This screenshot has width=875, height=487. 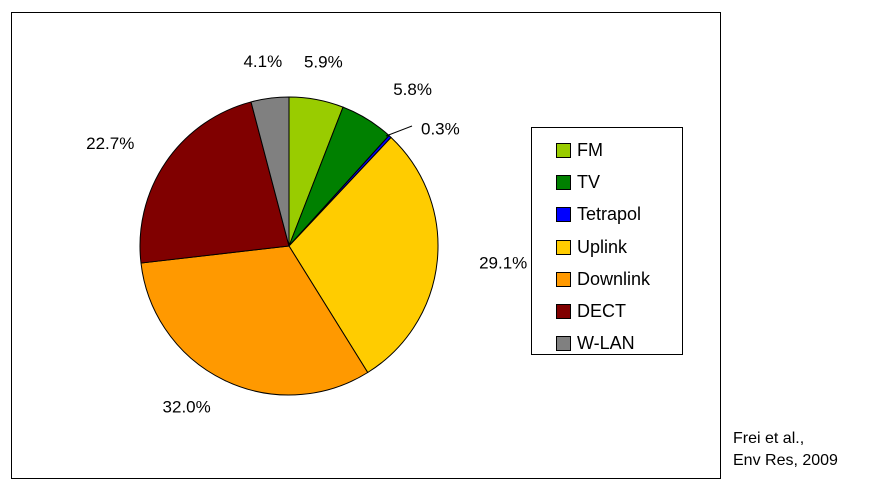 I want to click on legend-label: TV, so click(x=589, y=181).